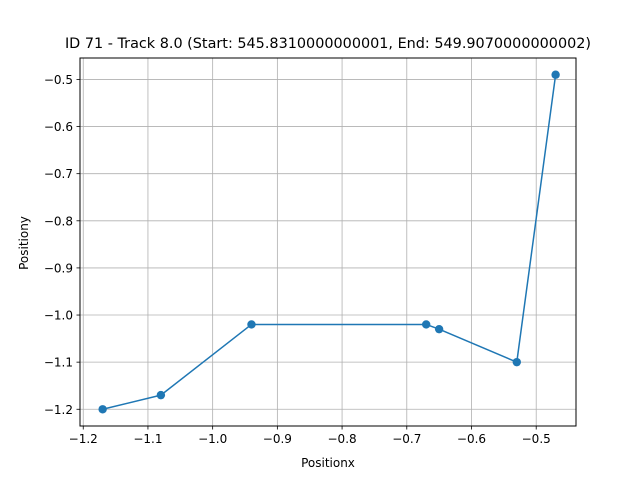 The height and width of the screenshot is (480, 640). Describe the element at coordinates (212, 439) in the screenshot. I see `x-tick-label: −1.0` at that location.